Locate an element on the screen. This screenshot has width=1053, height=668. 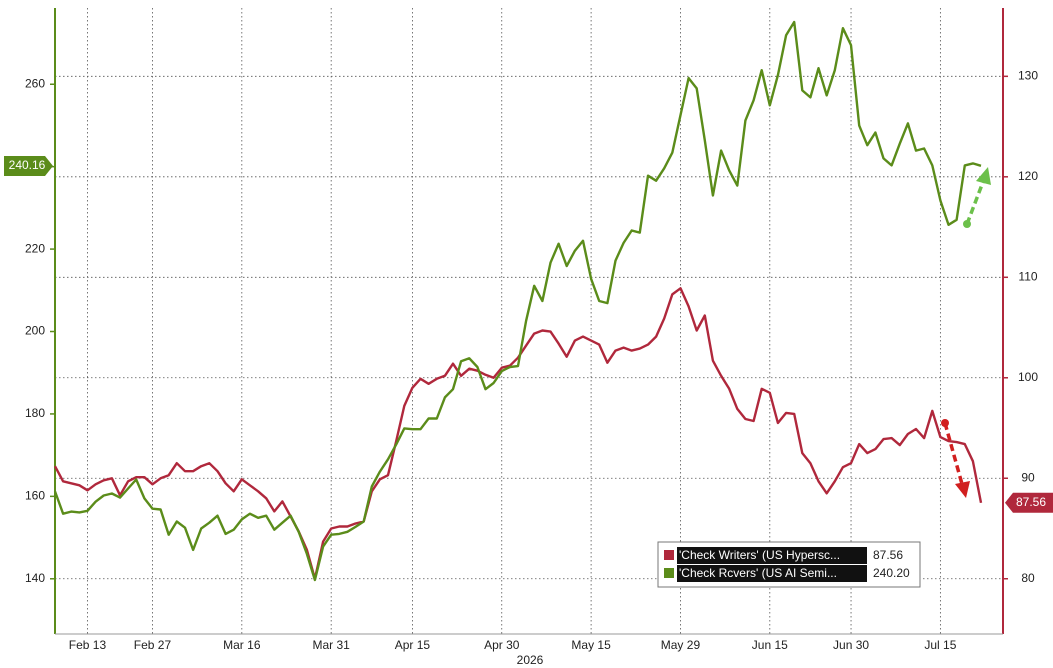
green-arrow is located at coordinates (975, 203).